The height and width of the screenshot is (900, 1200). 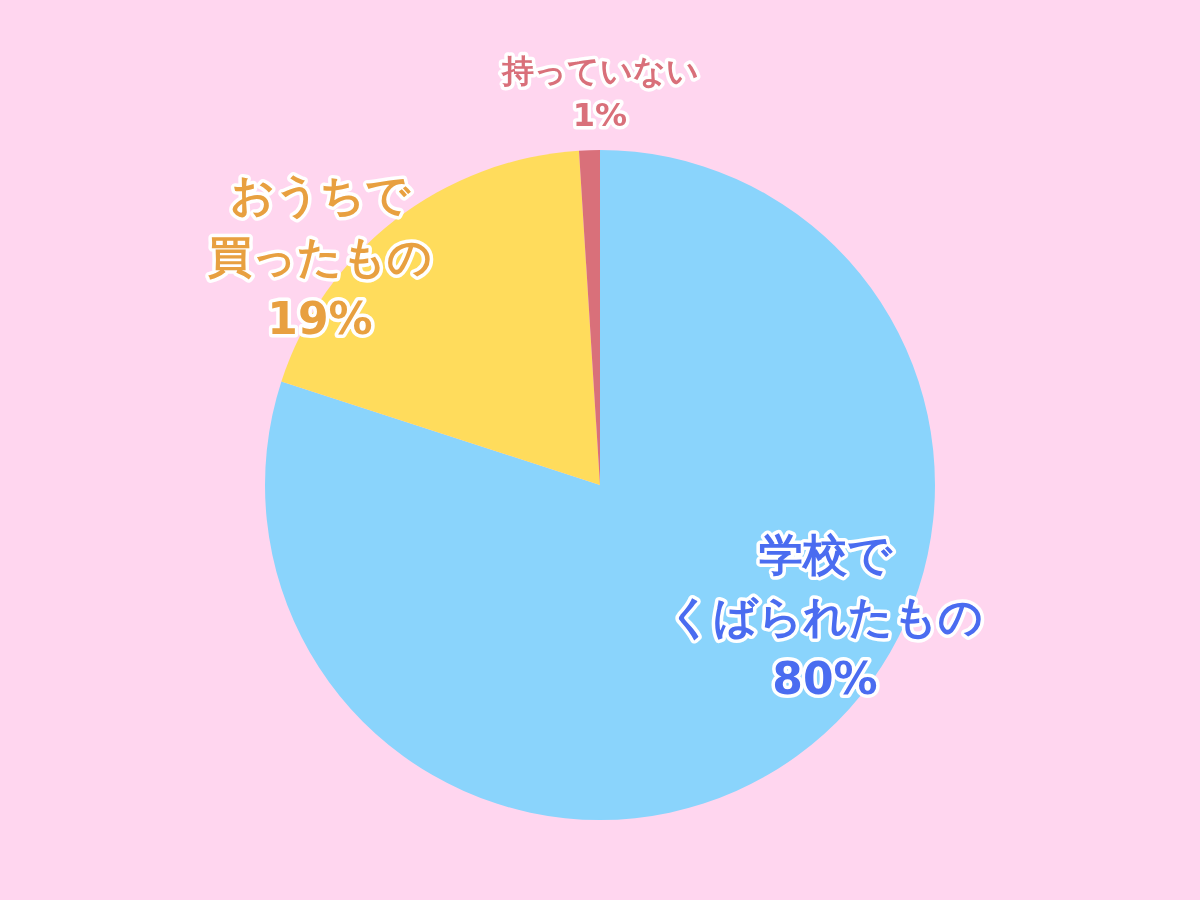 What do you see at coordinates (320, 225) in the screenshot?
I see `slice-label: おうちで買ったもの` at bounding box center [320, 225].